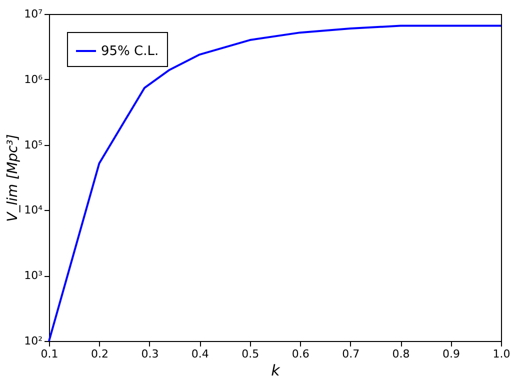 This screenshot has width=520, height=383. What do you see at coordinates (33, 14) in the screenshot?
I see `y-tick-label: 10⁷` at bounding box center [33, 14].